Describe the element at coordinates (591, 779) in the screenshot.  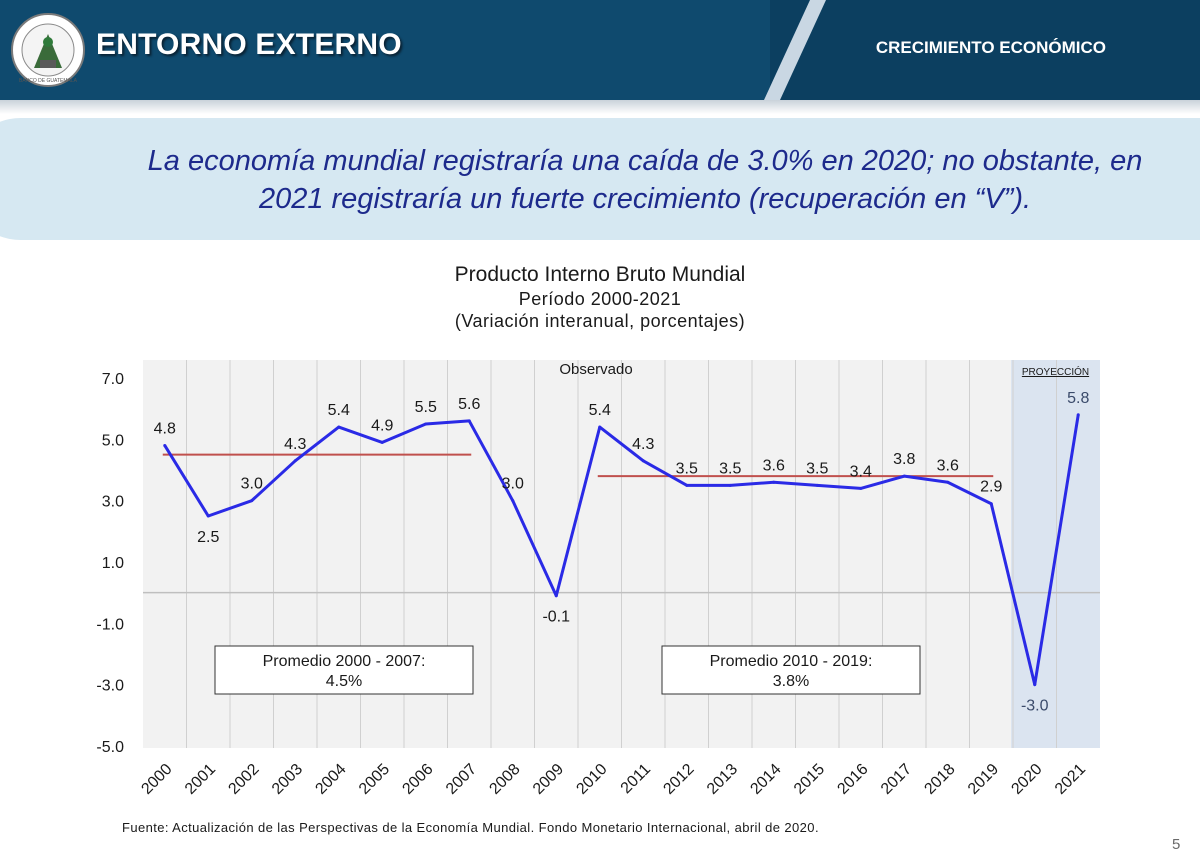
I see `x-tick-label: 2010` at that location.